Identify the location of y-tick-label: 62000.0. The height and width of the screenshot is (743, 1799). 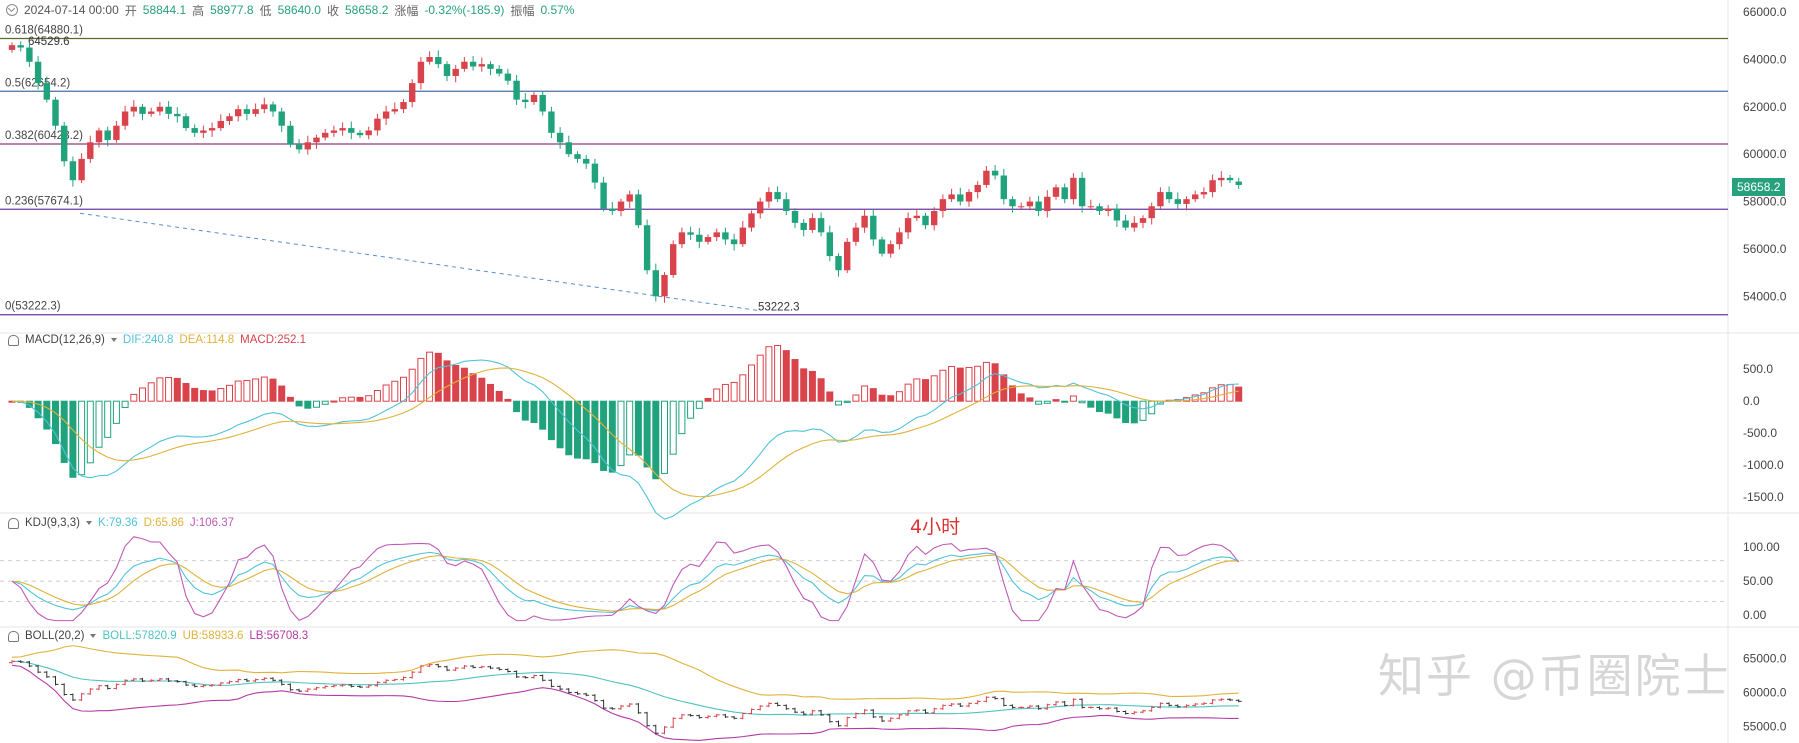
(1765, 107).